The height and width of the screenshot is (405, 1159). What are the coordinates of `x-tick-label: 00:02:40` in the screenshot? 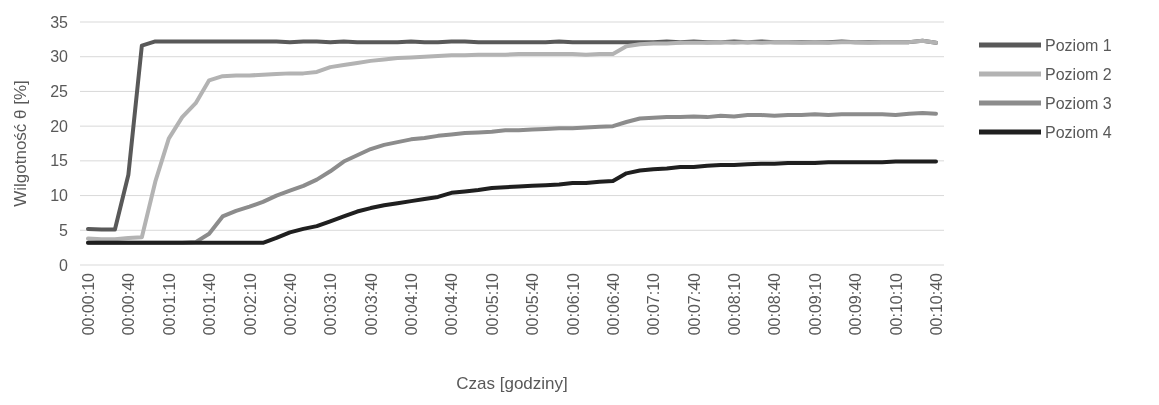 It's located at (290, 304).